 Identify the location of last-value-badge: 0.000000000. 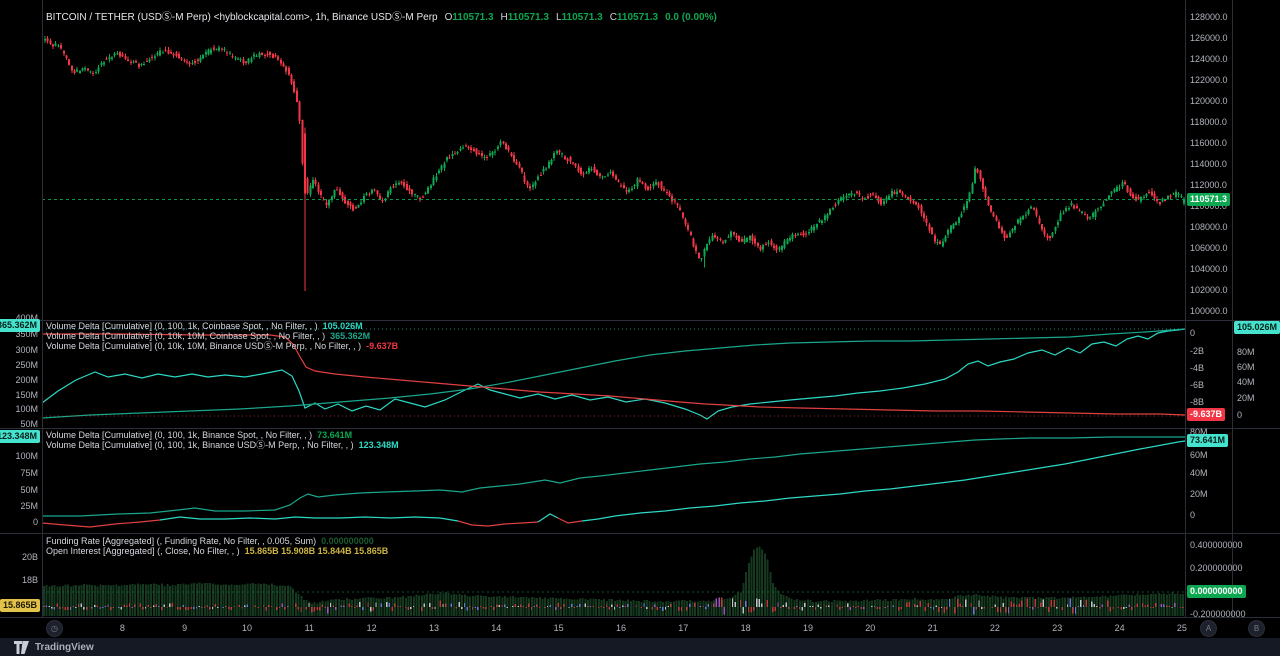
(1216, 591).